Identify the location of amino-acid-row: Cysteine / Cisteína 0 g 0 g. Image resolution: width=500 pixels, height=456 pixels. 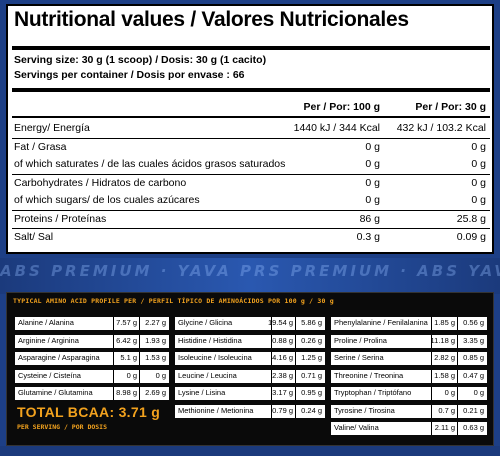
(92, 376).